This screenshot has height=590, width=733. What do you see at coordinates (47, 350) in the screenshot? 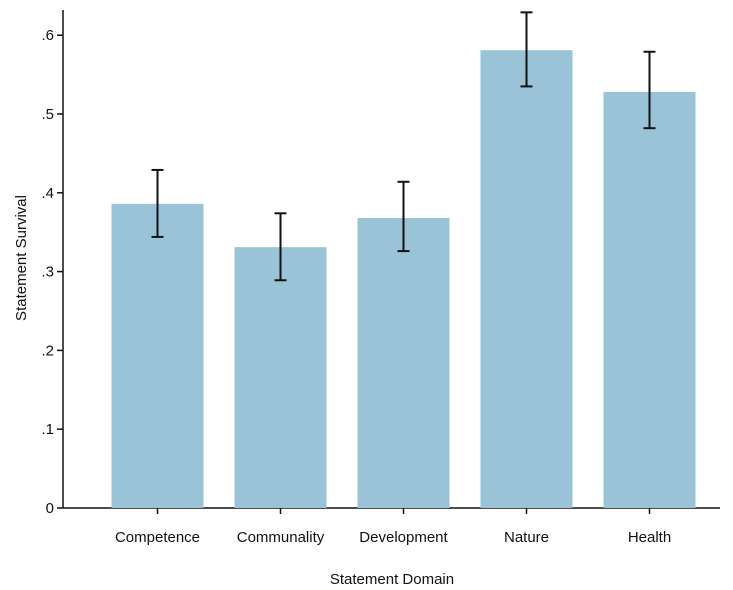
I see `y-tick-label: .2` at bounding box center [47, 350].